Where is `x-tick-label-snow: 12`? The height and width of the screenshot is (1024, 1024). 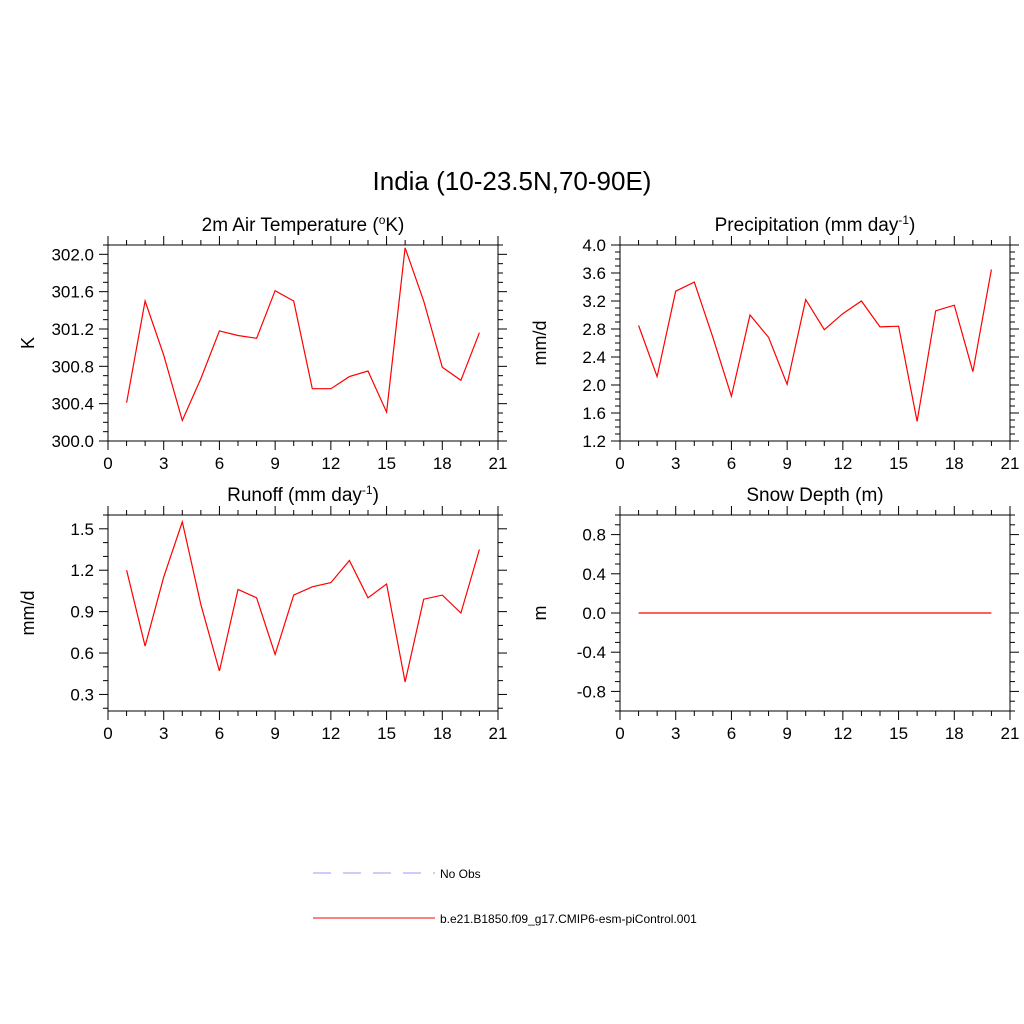
x-tick-label-snow: 12 is located at coordinates (842, 733).